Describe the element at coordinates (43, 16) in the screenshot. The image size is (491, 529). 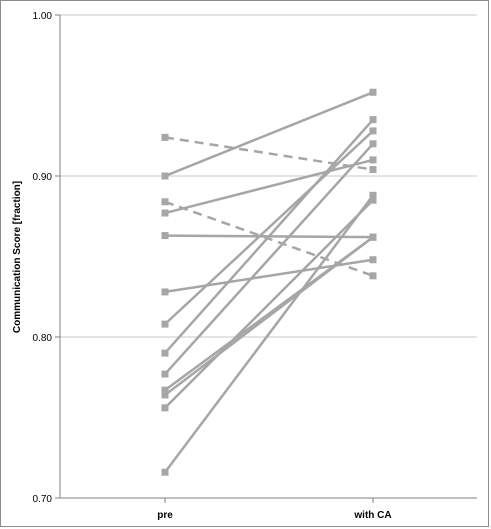
I see `y-tick-label: 1.00` at that location.